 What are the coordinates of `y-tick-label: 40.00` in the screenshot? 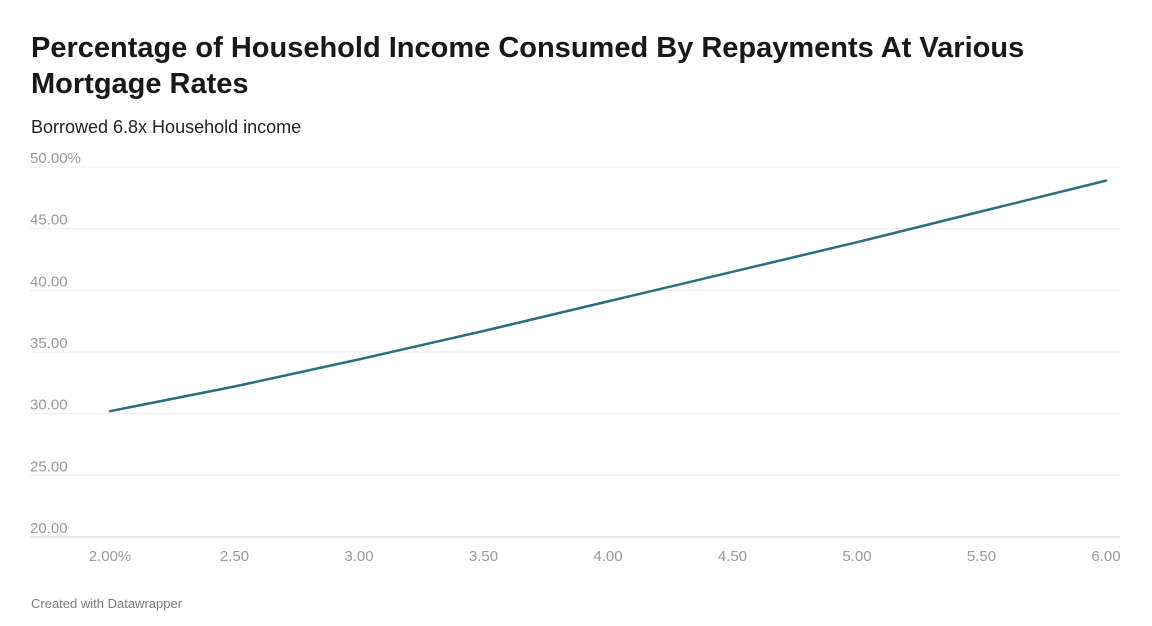 It's located at (49, 281).